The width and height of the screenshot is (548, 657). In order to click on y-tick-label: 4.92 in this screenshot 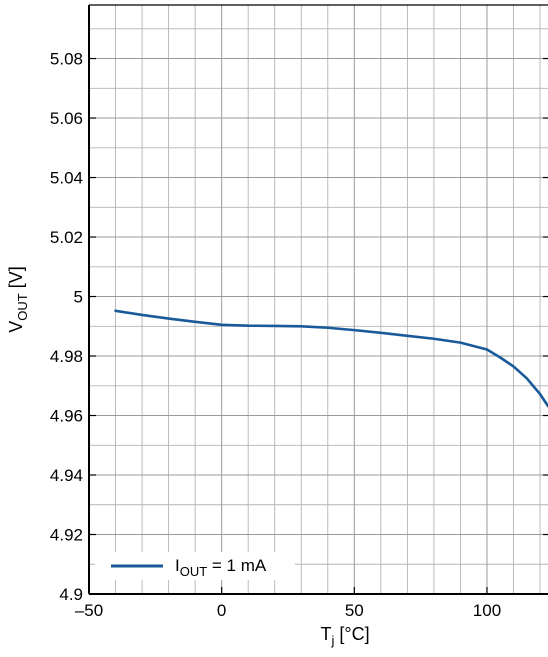, I will do `click(66, 535)`.